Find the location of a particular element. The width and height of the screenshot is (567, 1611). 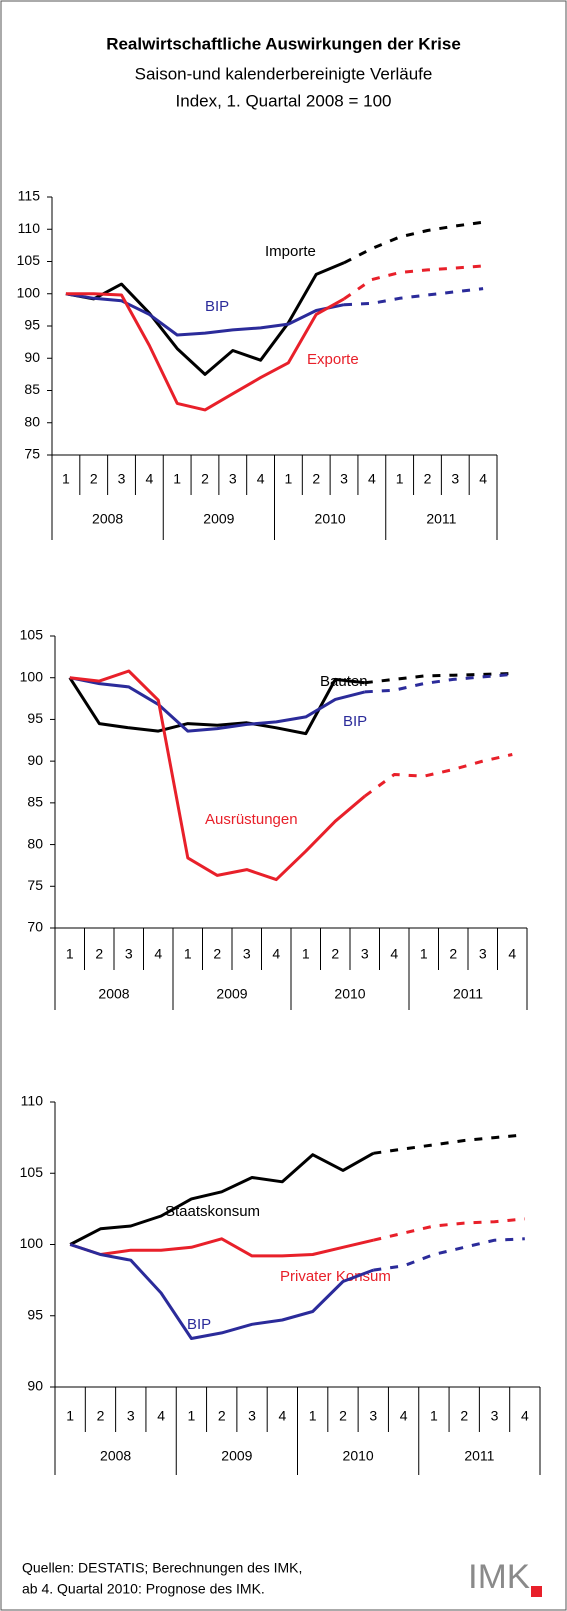

subtitle: Index, 1. Quartal 2008 = 100 is located at coordinates (284, 100).